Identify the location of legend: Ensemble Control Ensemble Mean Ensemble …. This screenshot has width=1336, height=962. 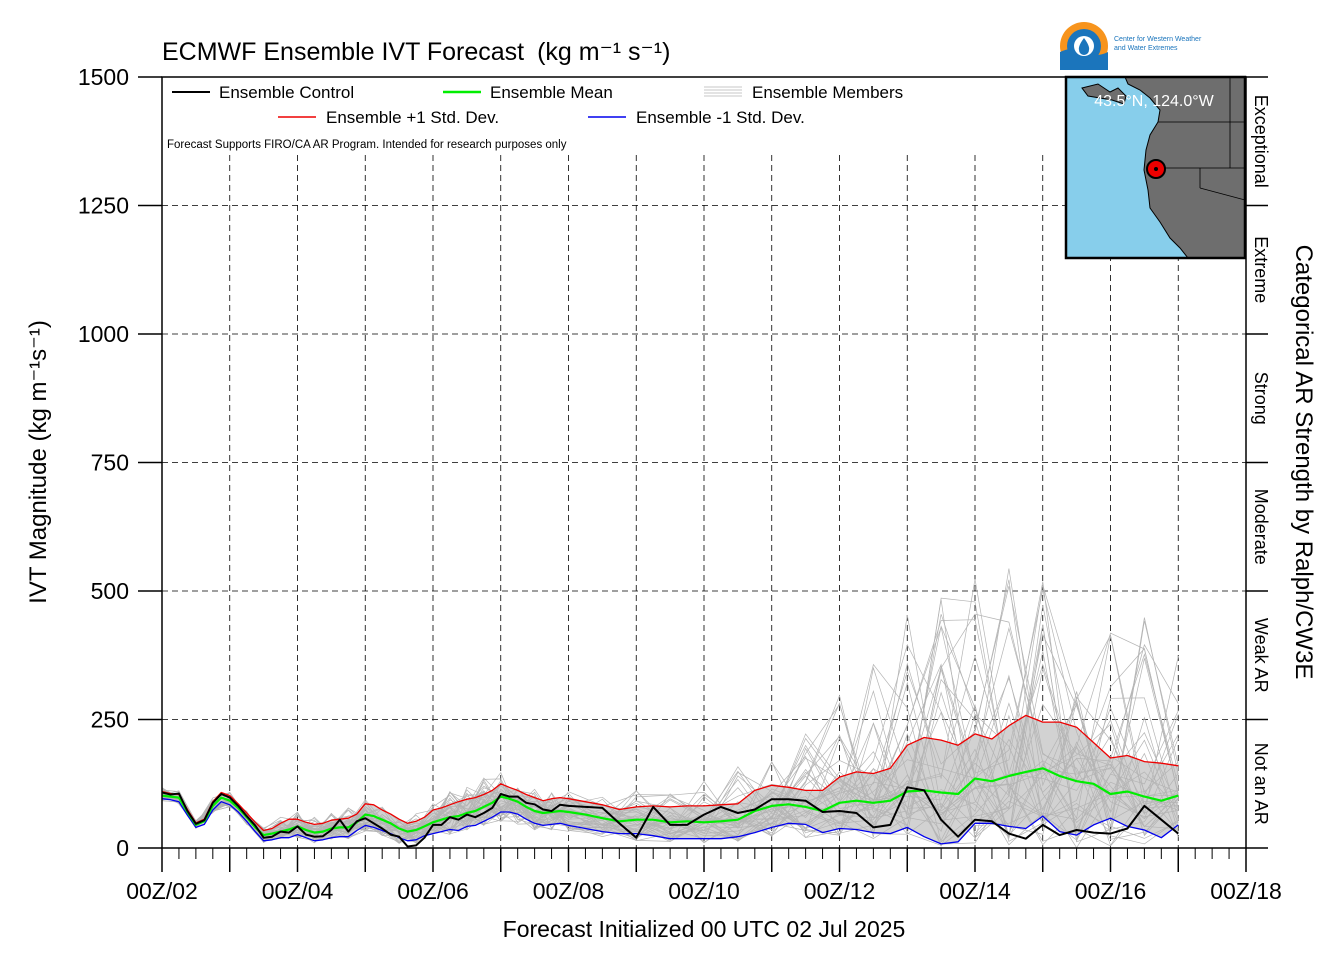
(535, 117).